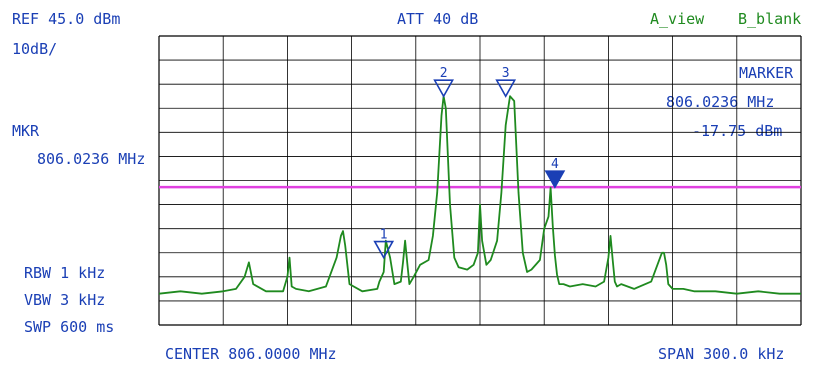 The height and width of the screenshot is (365, 828). Describe the element at coordinates (384, 235) in the screenshot. I see `marker-label: 1` at that location.